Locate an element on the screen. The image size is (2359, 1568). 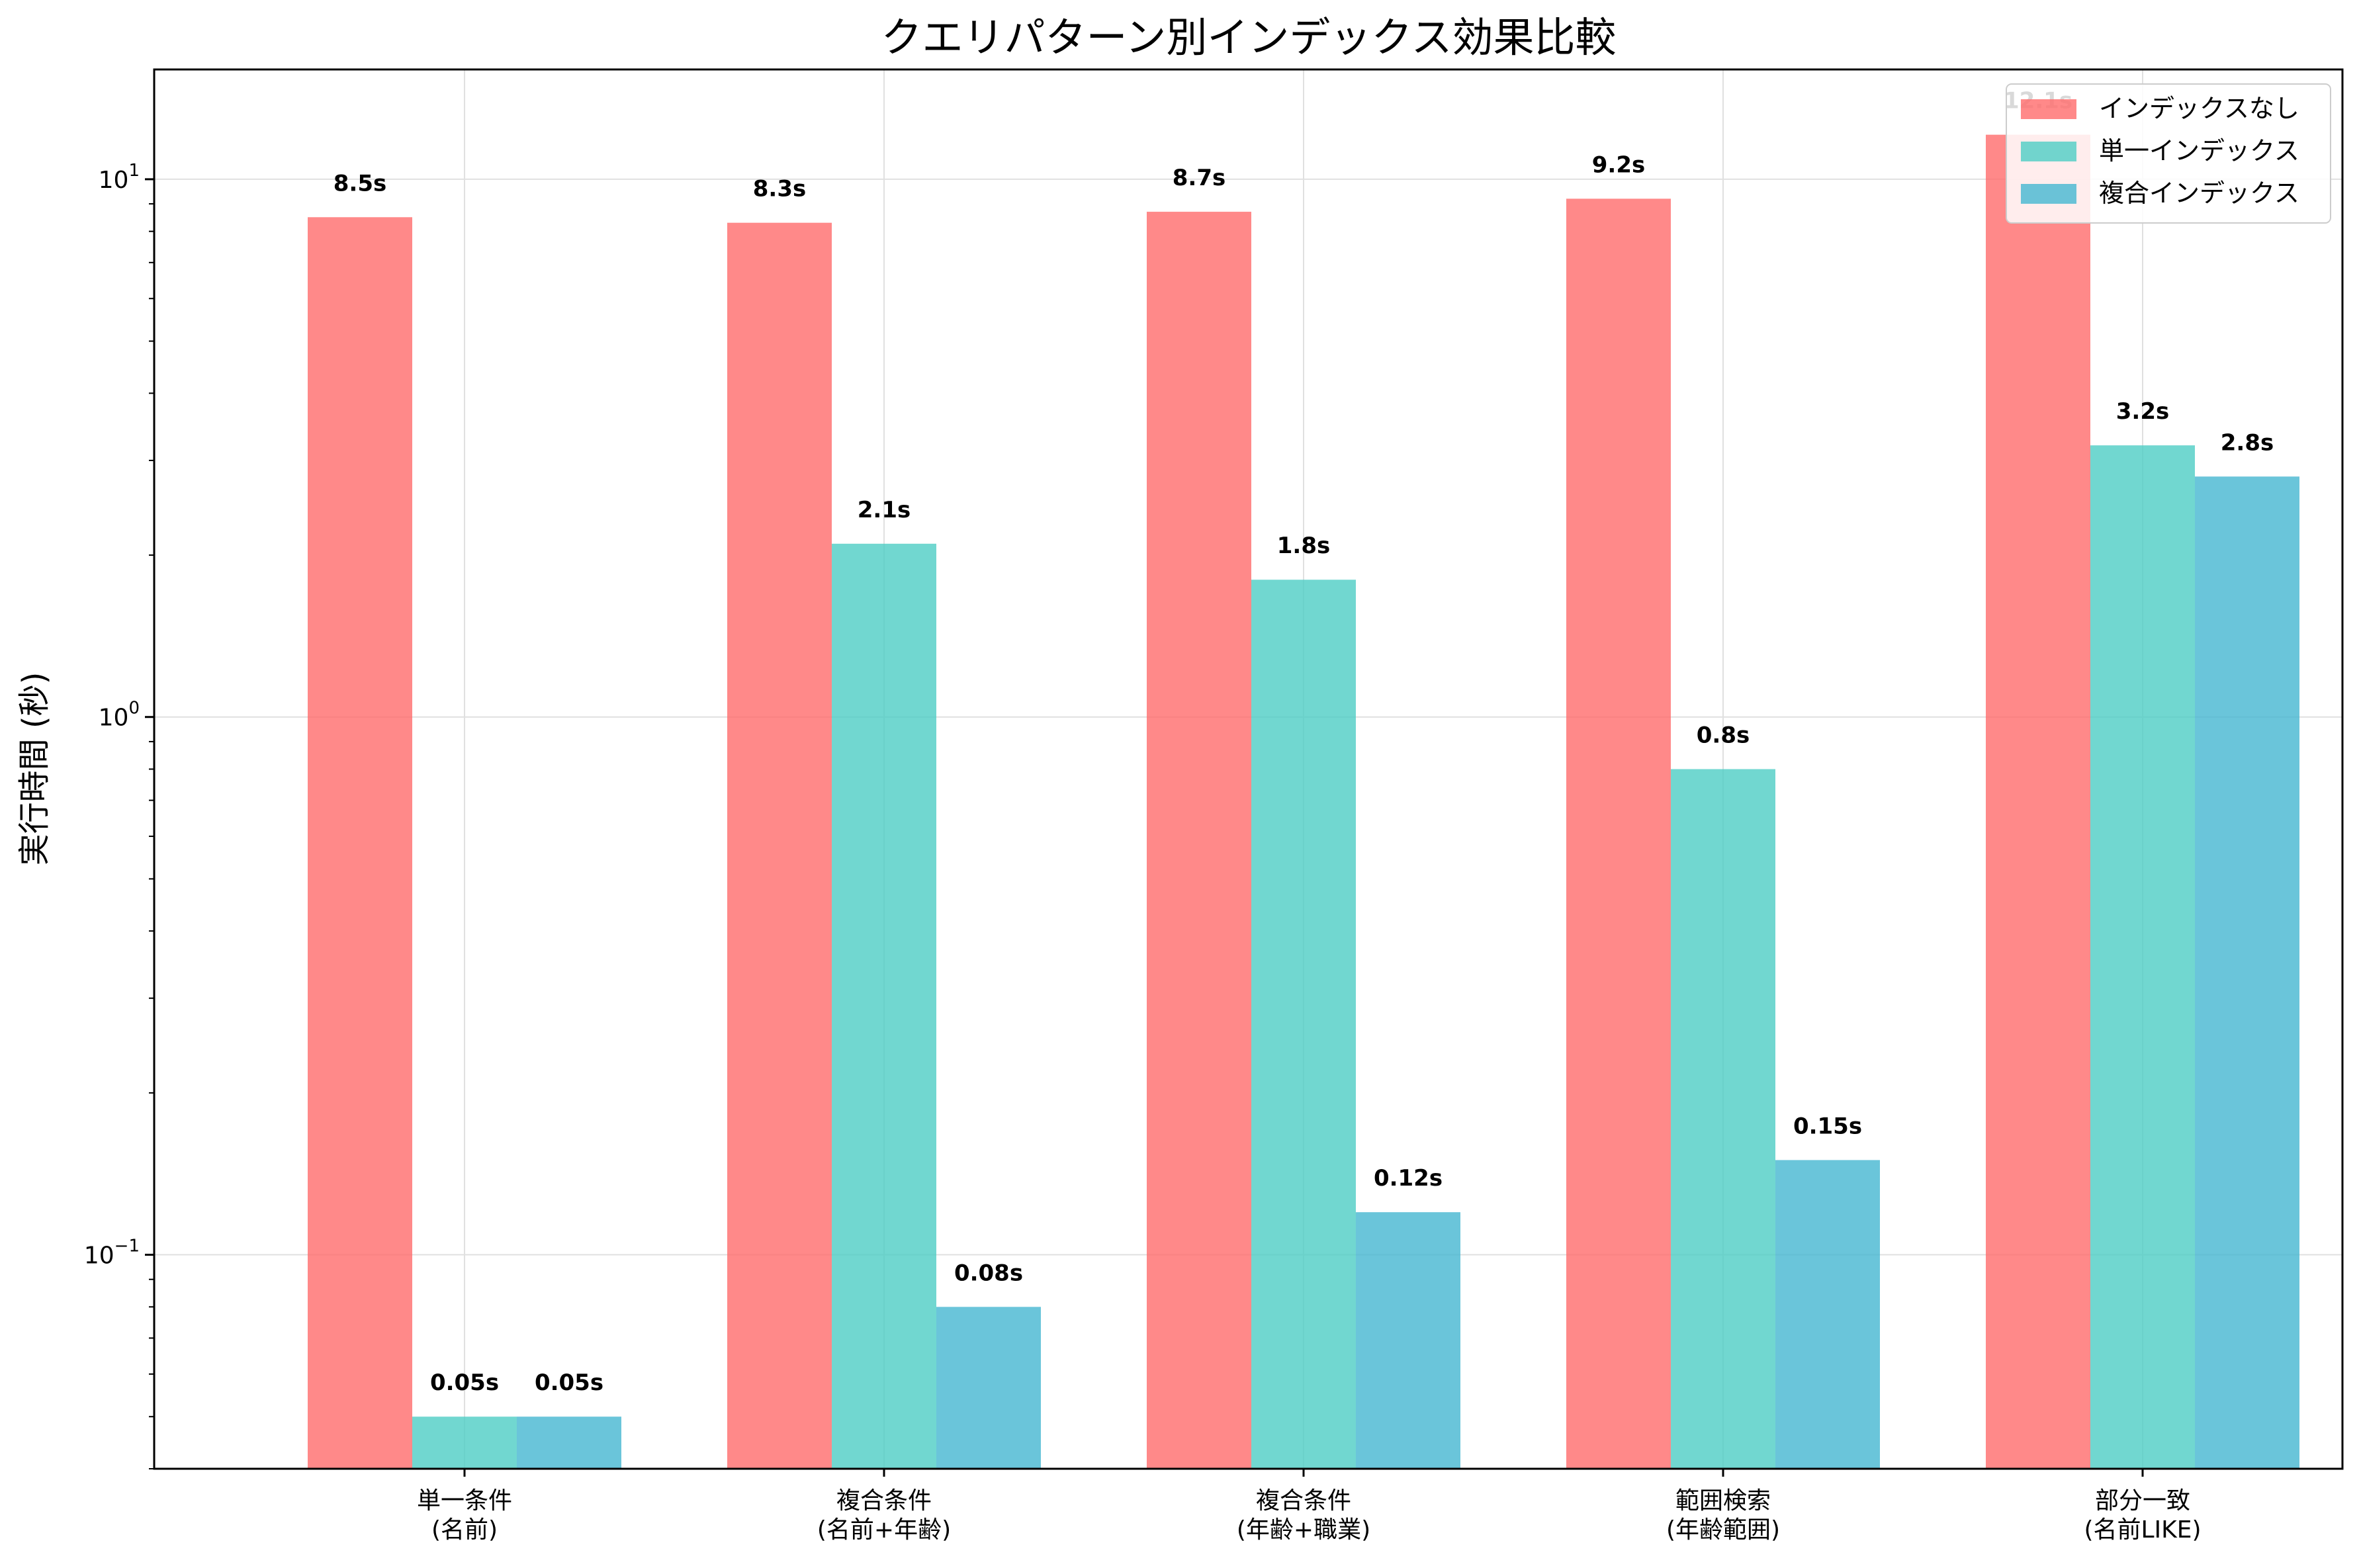
x-tick-label: (年齢+職業) is located at coordinates (1303, 1530).